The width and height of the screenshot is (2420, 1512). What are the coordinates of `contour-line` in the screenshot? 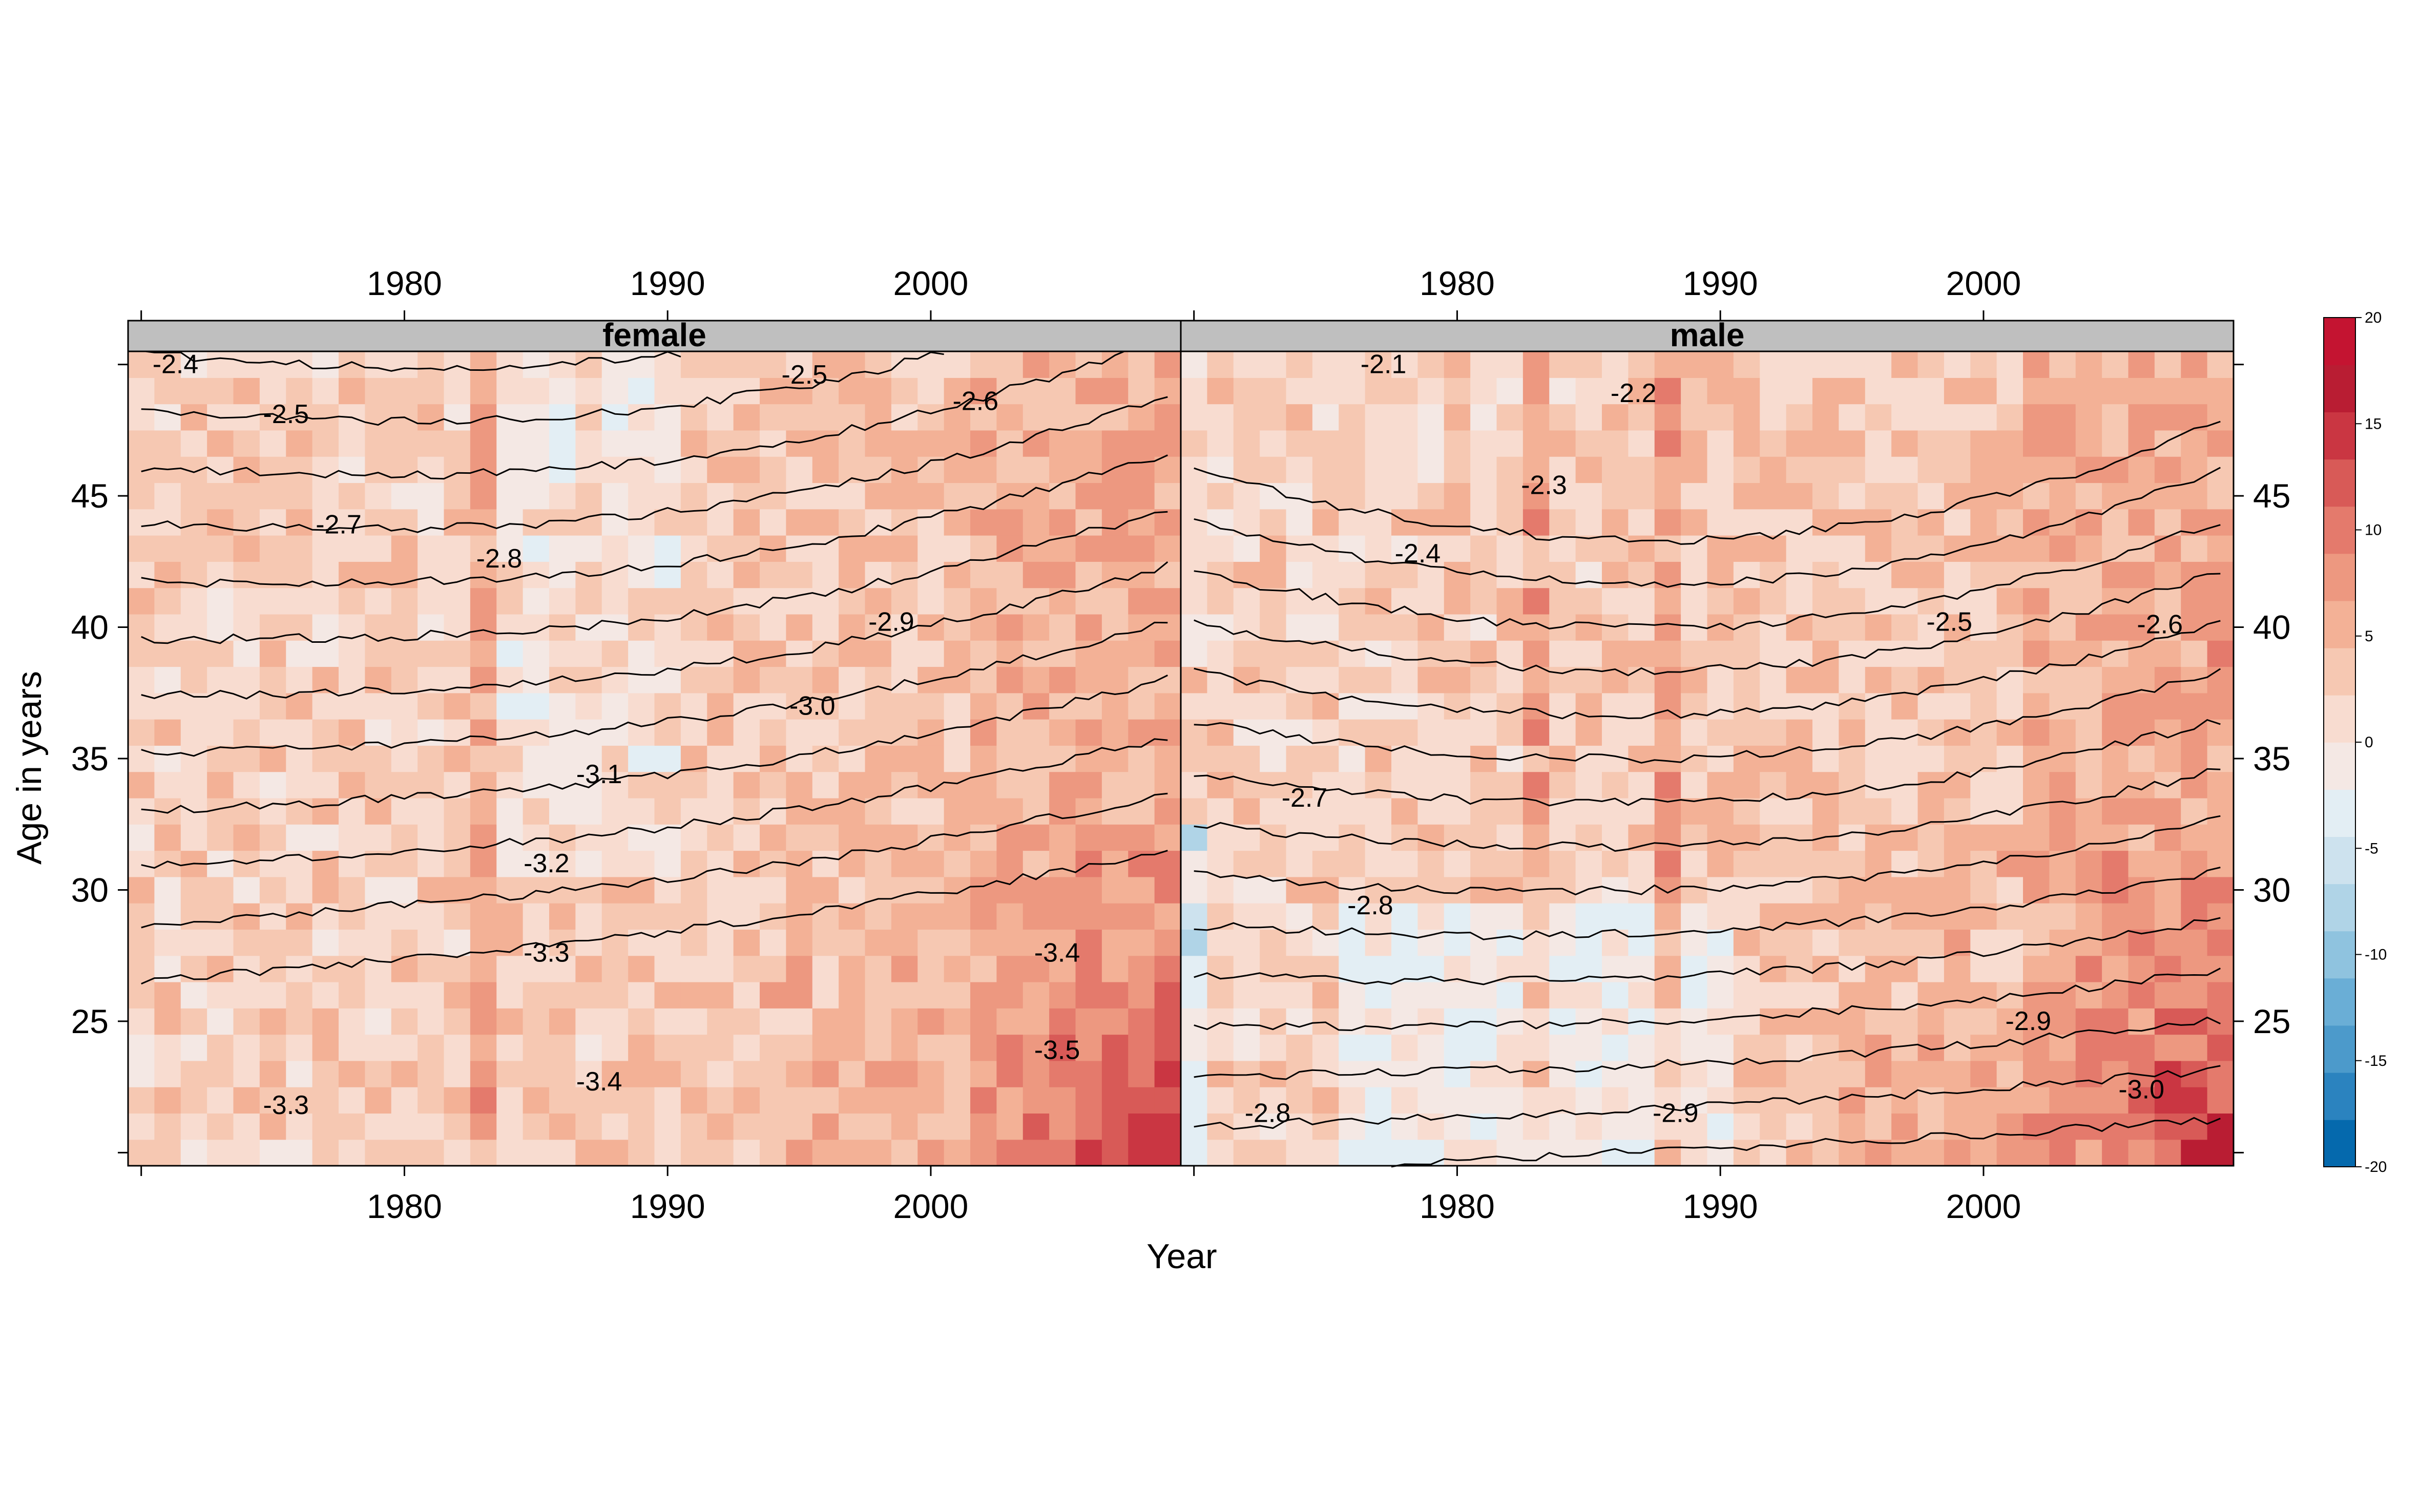 It's located at (654, 464).